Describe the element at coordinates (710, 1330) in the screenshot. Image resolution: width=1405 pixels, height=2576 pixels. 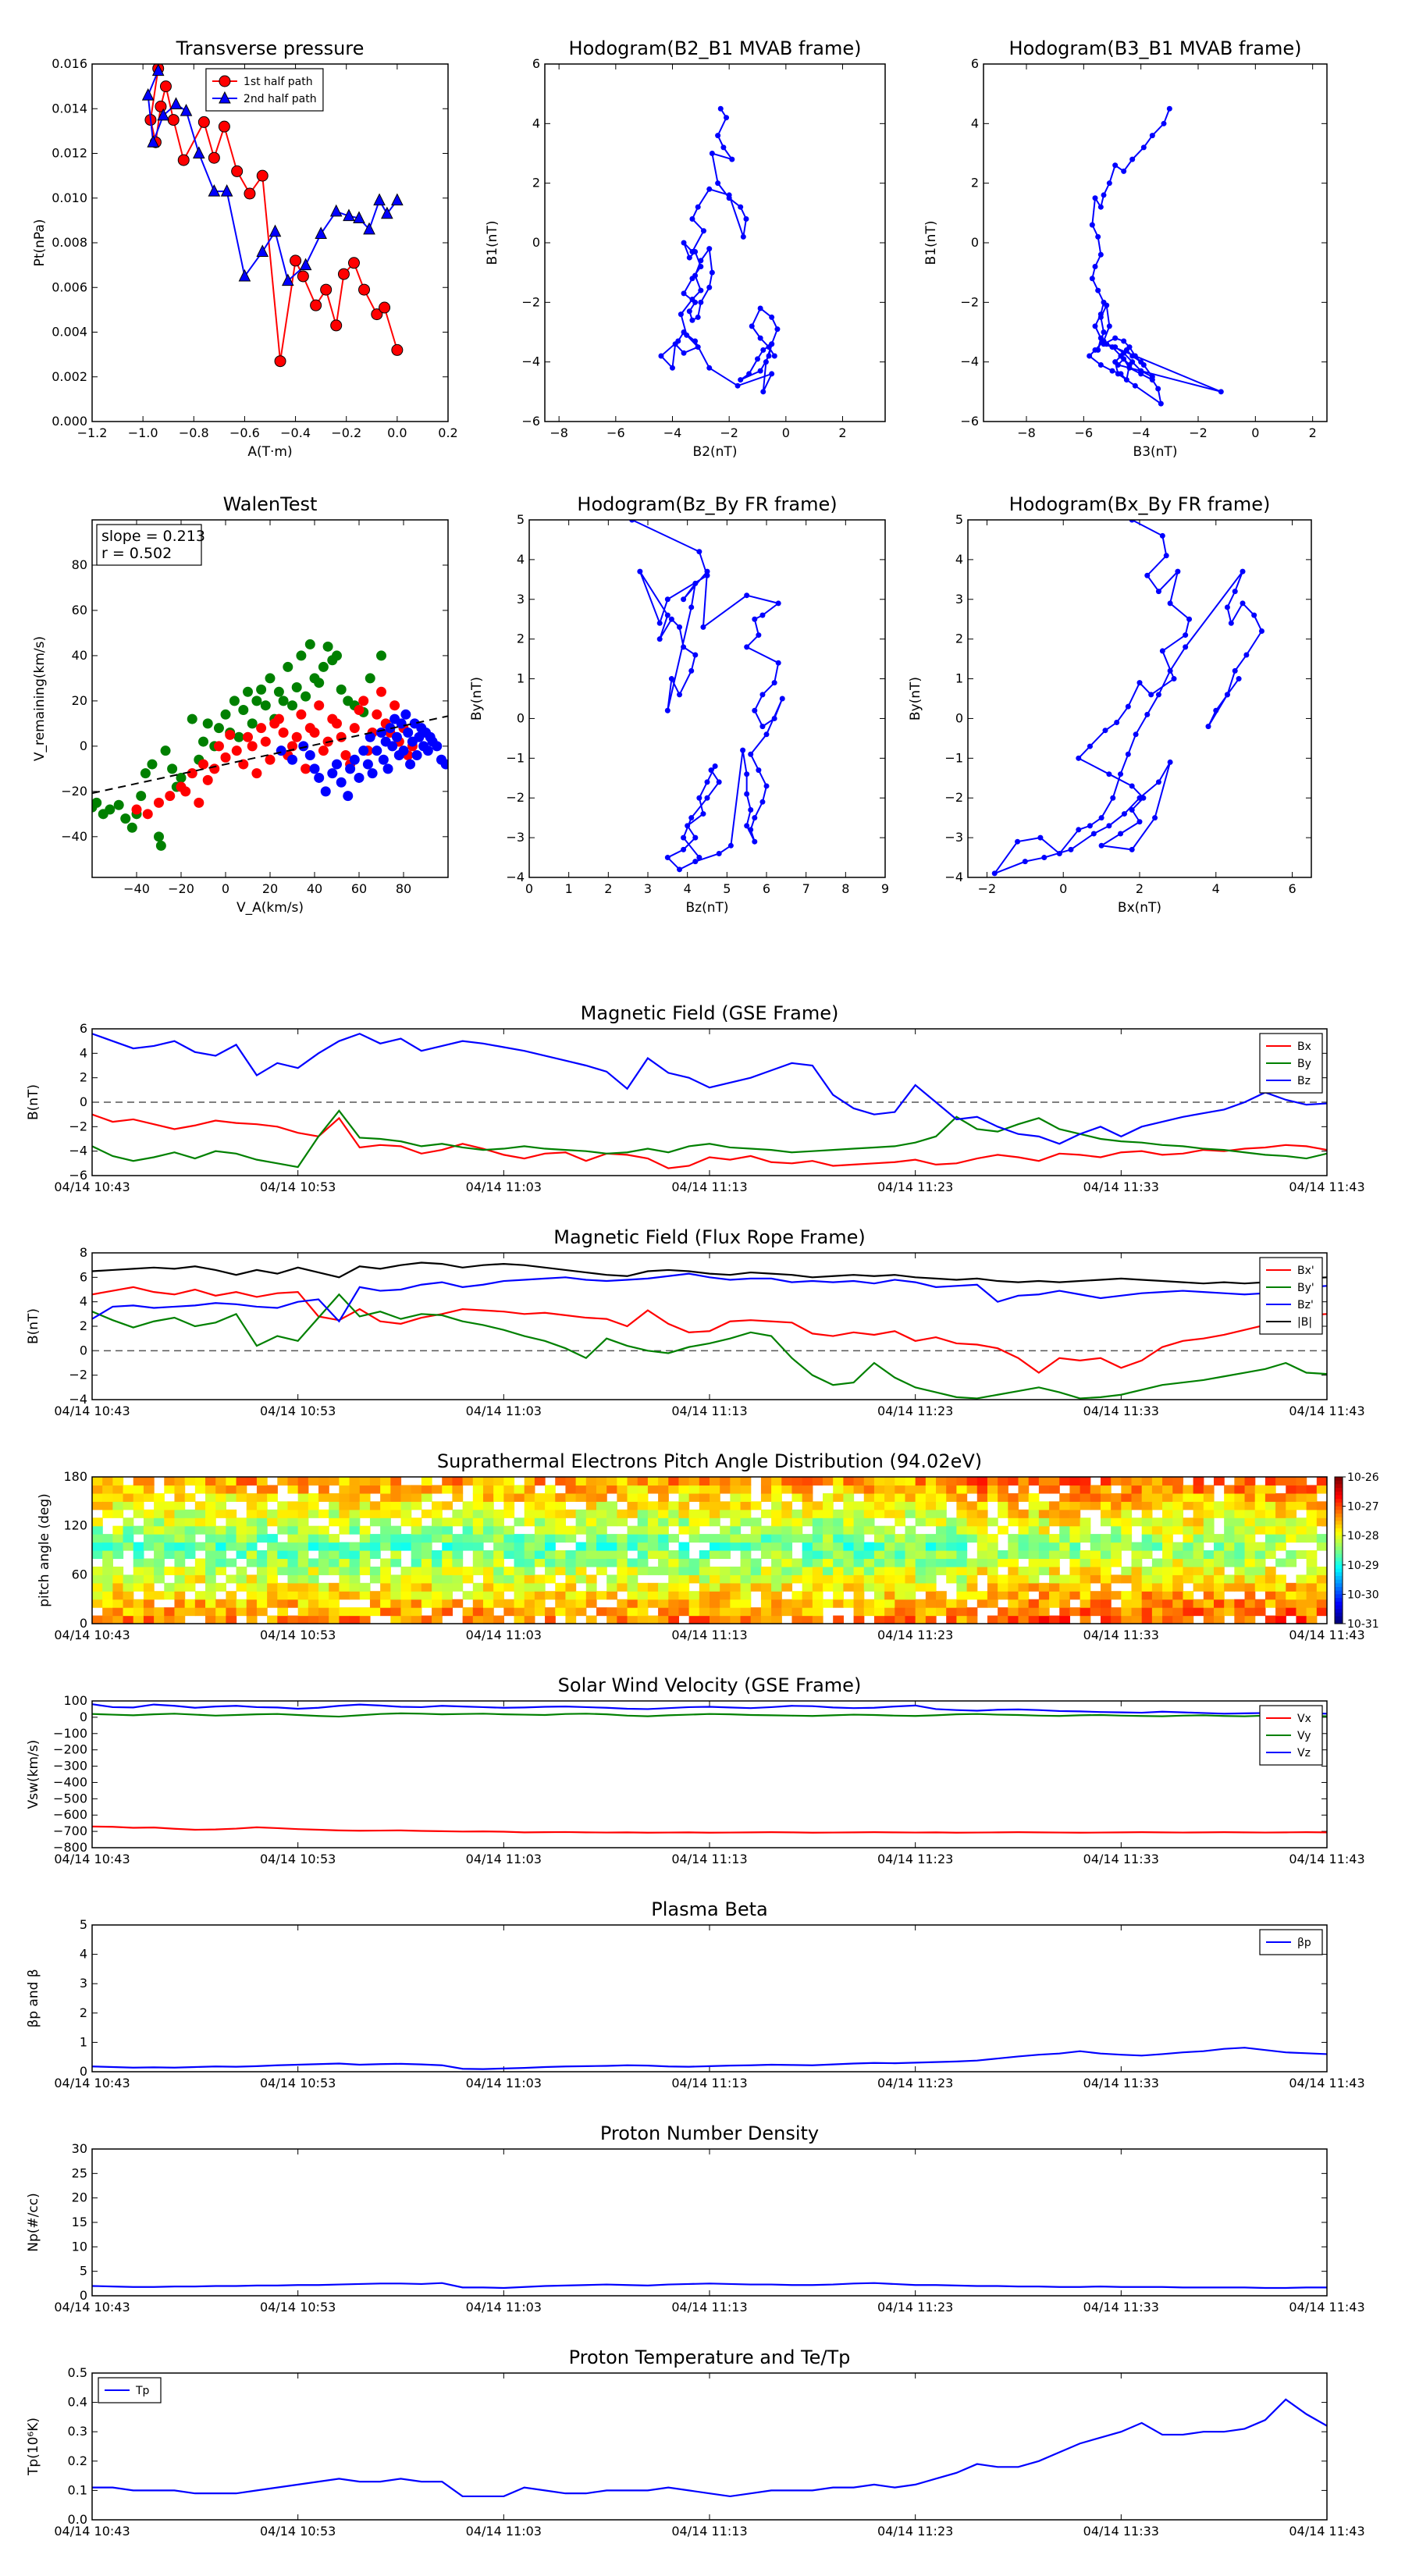
I see `series-line` at that location.